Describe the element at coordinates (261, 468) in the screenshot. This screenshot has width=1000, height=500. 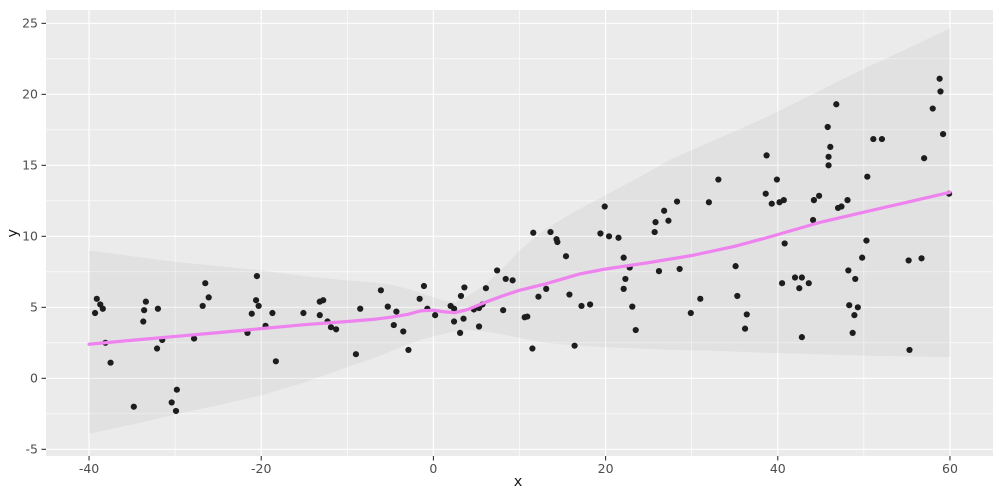
I see `svg-text: -20` at that location.